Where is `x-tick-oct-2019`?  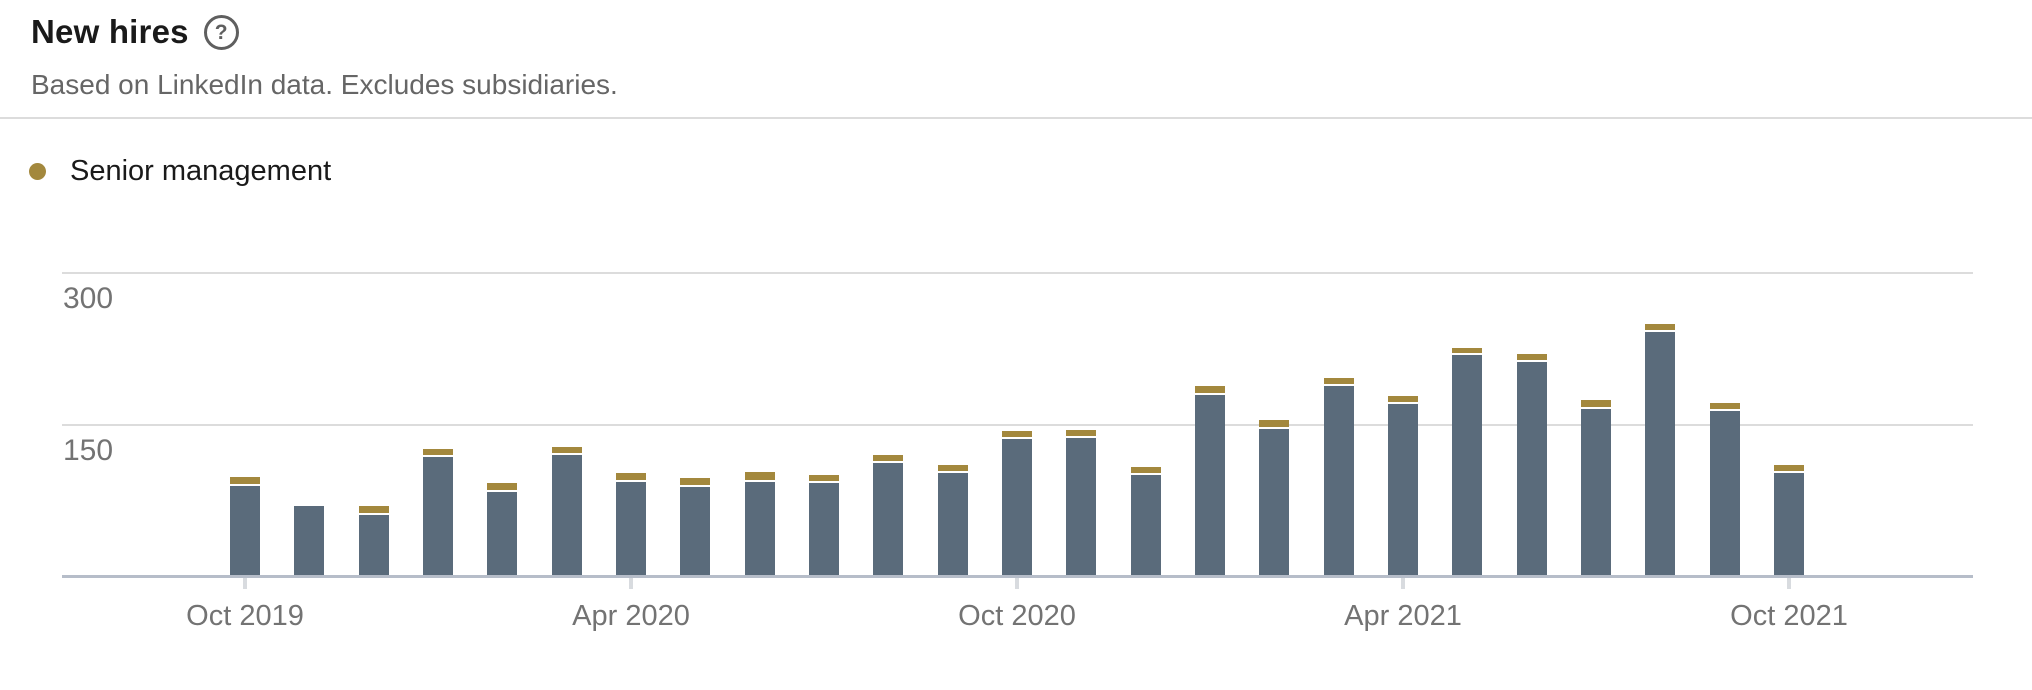
x-tick-oct-2019 is located at coordinates (245, 583).